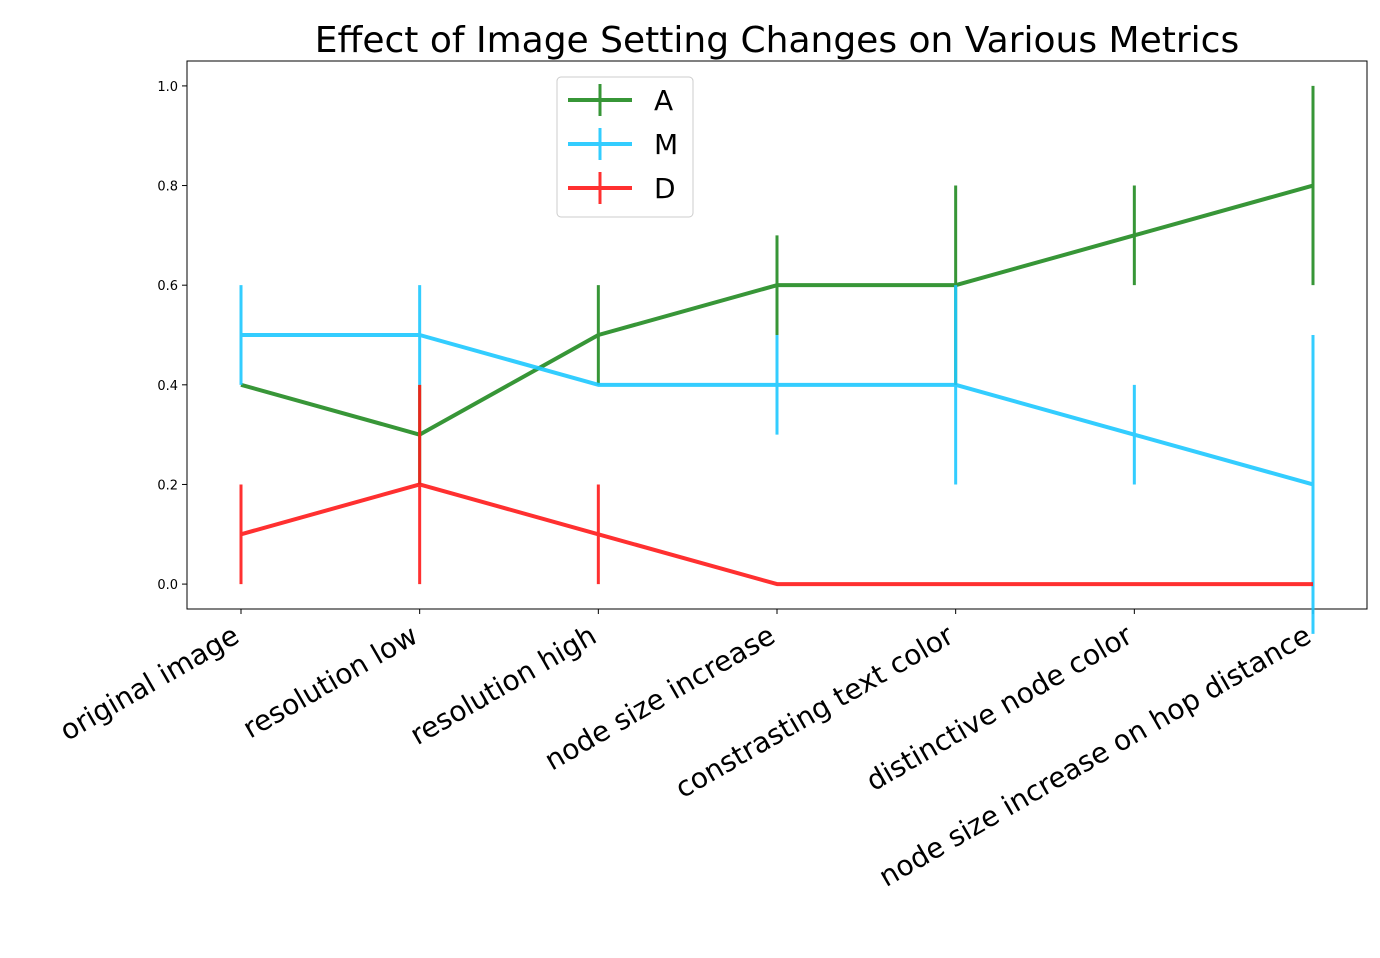  What do you see at coordinates (600, 144) in the screenshot?
I see `legend-entry-M` at bounding box center [600, 144].